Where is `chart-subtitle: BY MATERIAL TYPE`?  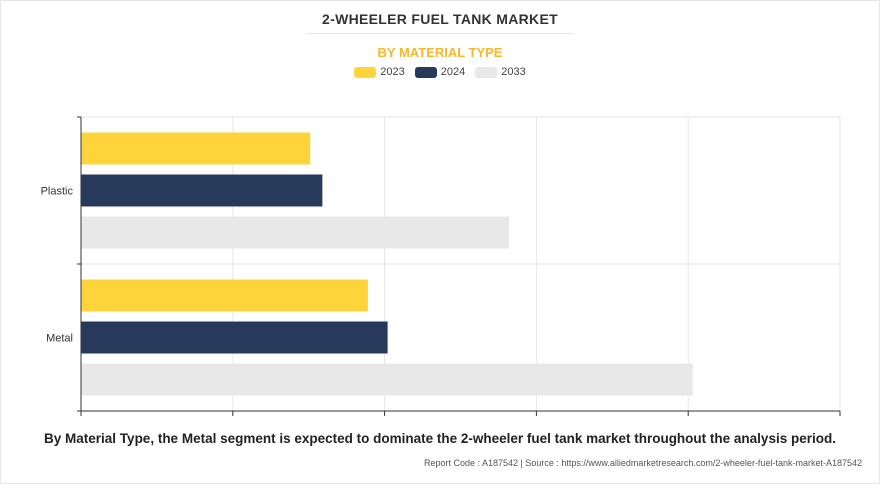
chart-subtitle: BY MATERIAL TYPE is located at coordinates (440, 52).